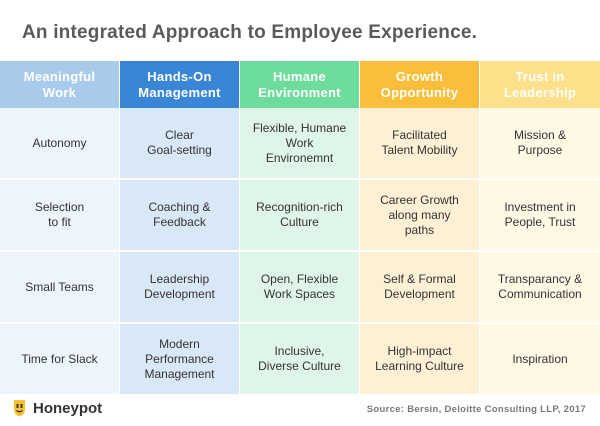 Image resolution: width=600 pixels, height=426 pixels. I want to click on table-cell: Selection to fit, so click(60, 216).